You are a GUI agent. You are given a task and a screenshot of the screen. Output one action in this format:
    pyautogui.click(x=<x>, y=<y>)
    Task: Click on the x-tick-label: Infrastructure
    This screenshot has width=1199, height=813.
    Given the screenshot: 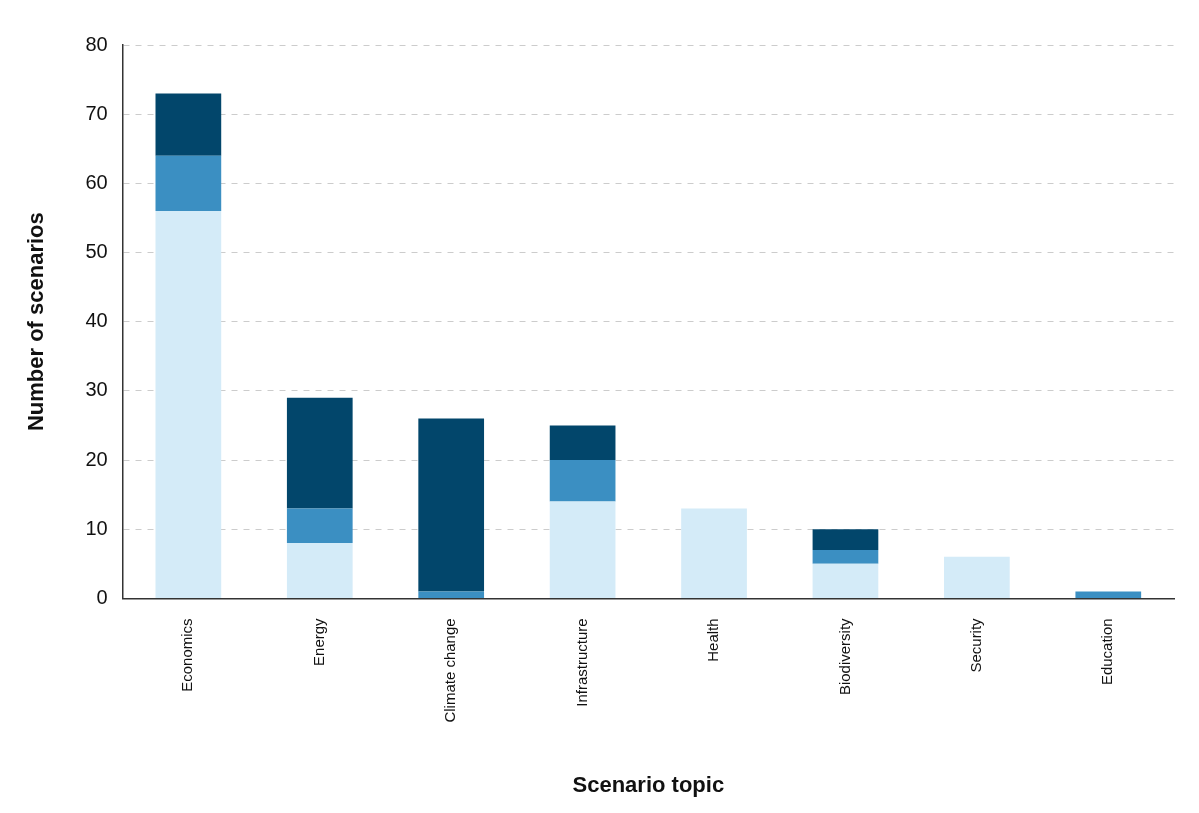 What is the action you would take?
    pyautogui.click(x=581, y=662)
    